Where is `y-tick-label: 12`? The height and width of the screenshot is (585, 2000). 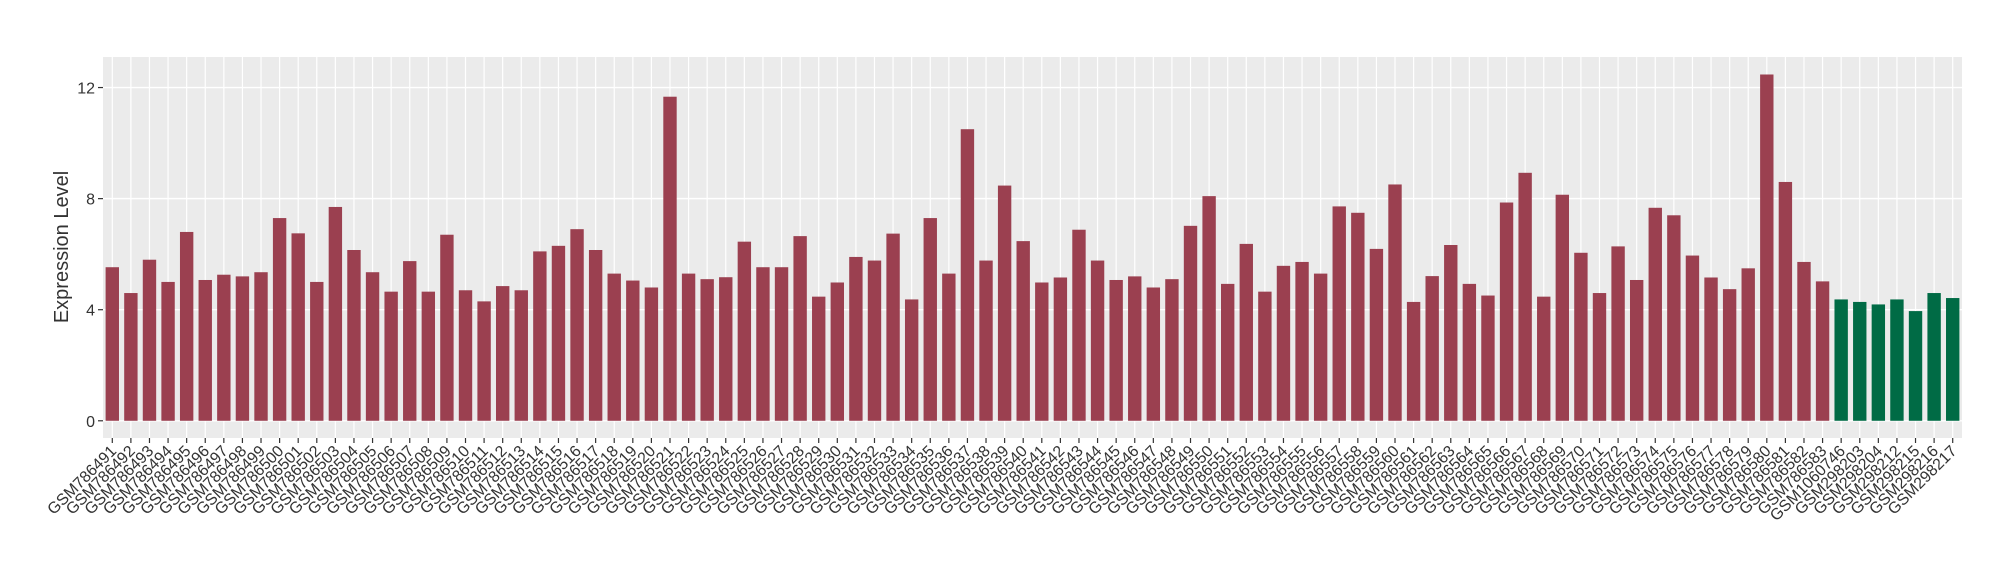 y-tick-label: 12 is located at coordinates (86, 89).